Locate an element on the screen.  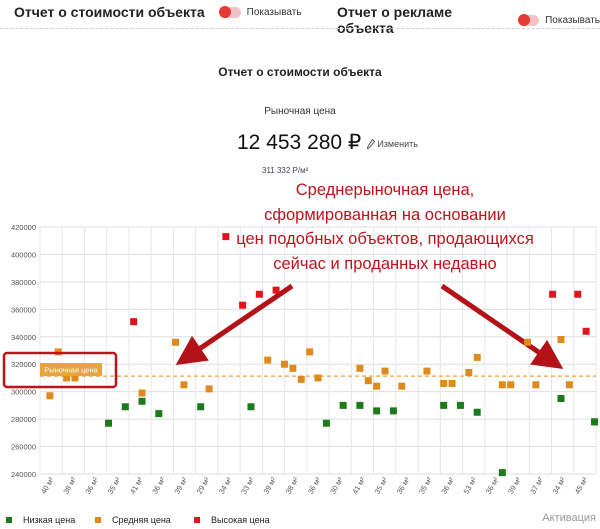
x-tick-label: 33 м² is located at coordinates (247, 485).